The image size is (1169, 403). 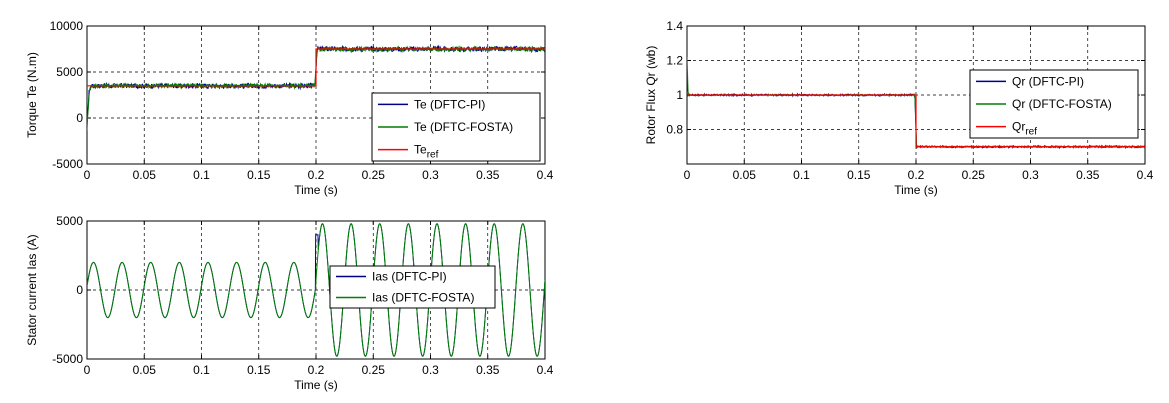 What do you see at coordinates (32, 95) in the screenshot?
I see `y-axis-label: Torque Te (N.m)` at bounding box center [32, 95].